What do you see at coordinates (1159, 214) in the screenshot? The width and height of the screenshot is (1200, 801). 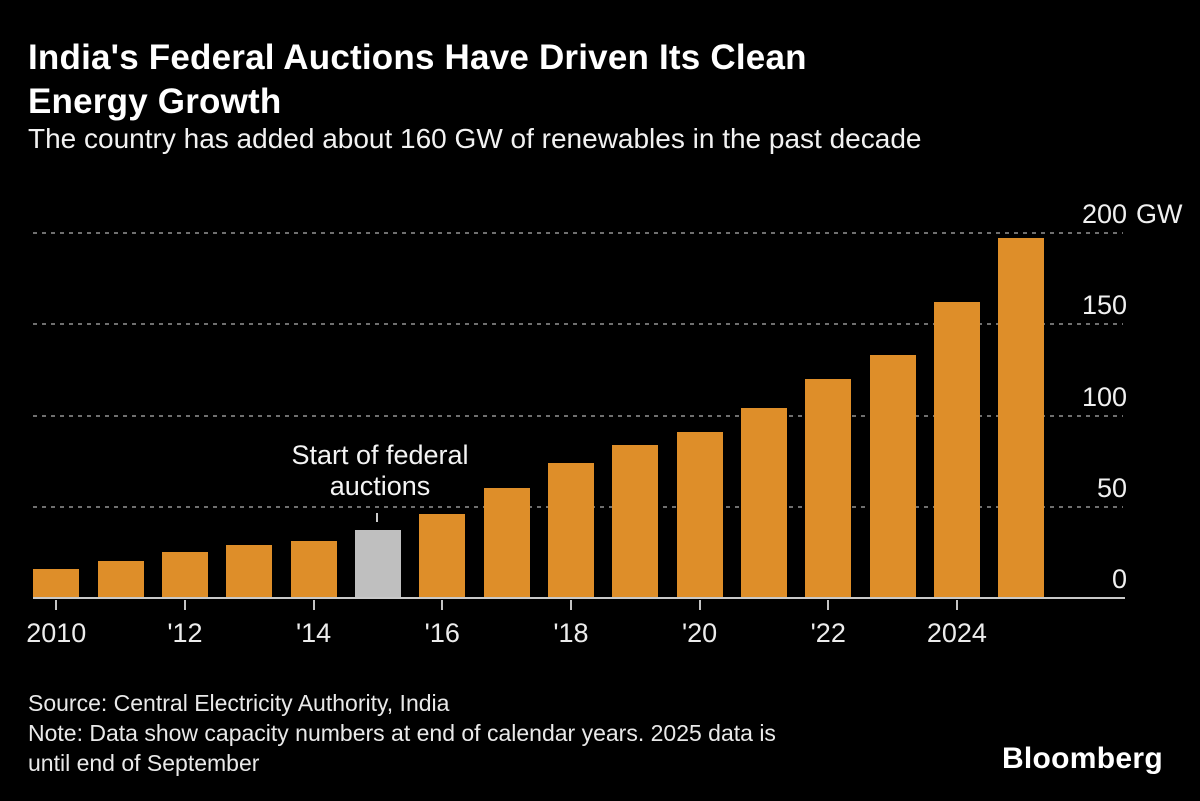 I see `y-axis-unit-label: GW` at bounding box center [1159, 214].